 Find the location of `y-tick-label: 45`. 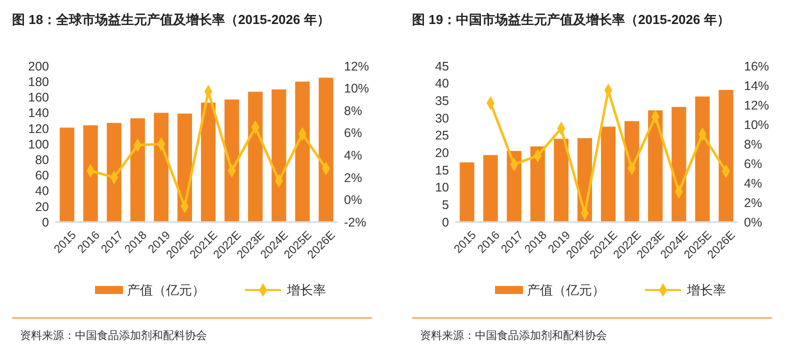

y-tick-label: 45 is located at coordinates (442, 66).